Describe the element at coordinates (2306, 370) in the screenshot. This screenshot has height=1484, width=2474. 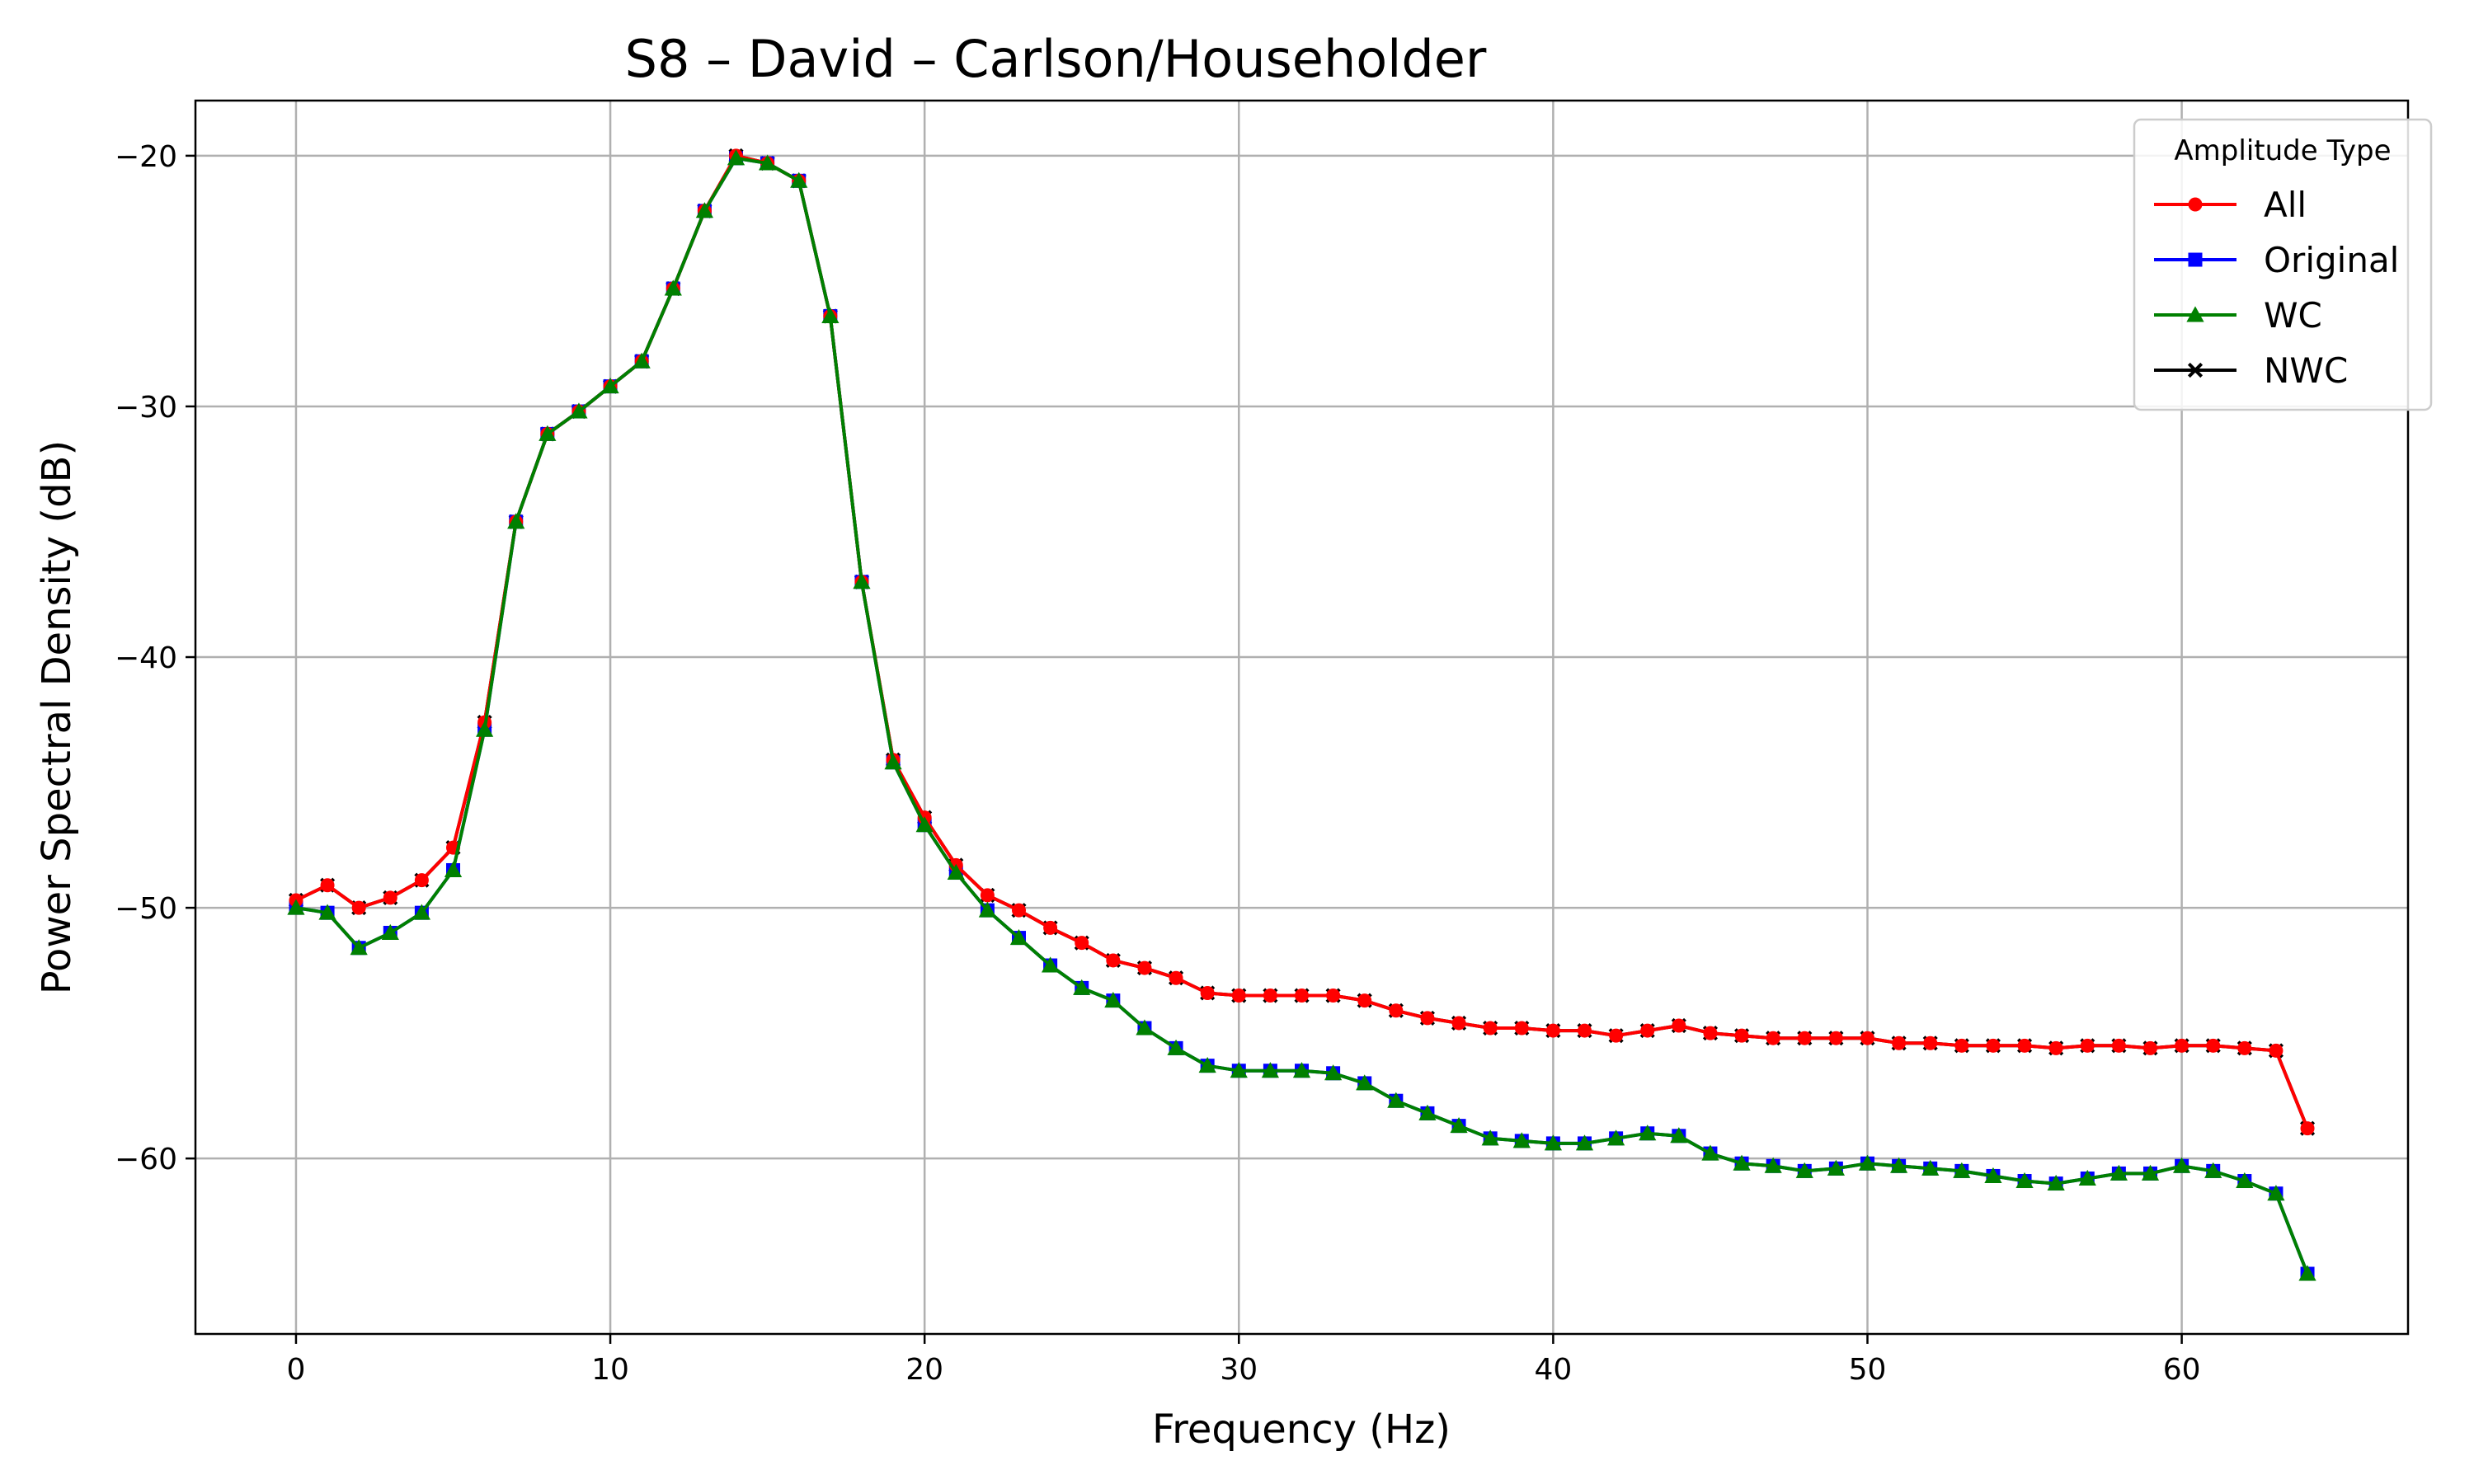
I see `legend-label: NWC` at that location.